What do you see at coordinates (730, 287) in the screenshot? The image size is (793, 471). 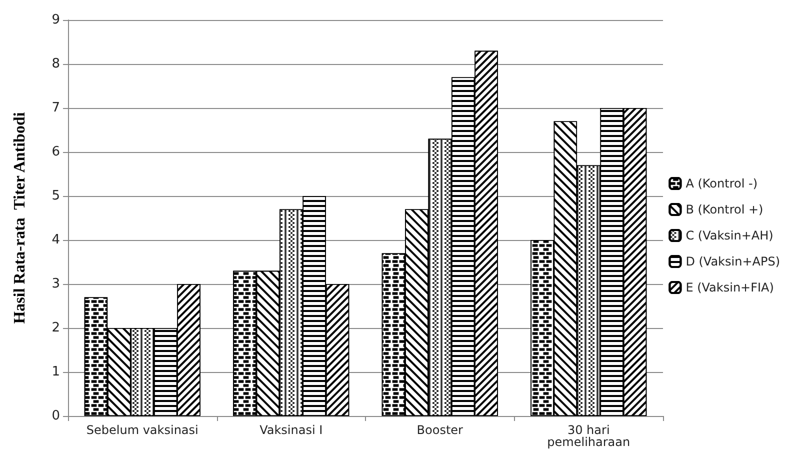 I see `legend-label: E (Vaksin+FIA)` at bounding box center [730, 287].